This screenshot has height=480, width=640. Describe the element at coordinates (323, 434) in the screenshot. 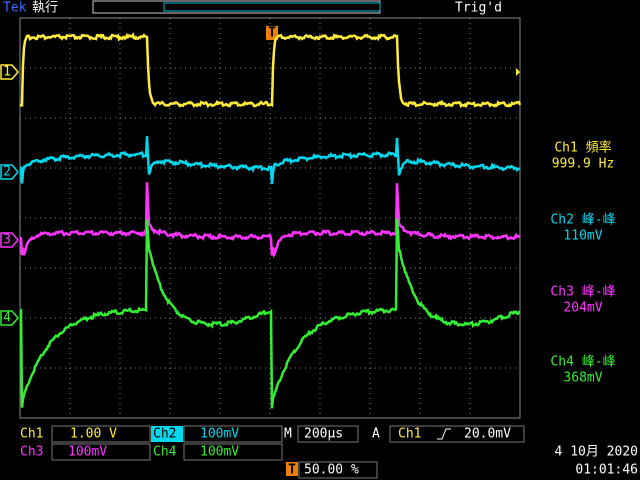

I see `timebase-value: 200µs` at that location.